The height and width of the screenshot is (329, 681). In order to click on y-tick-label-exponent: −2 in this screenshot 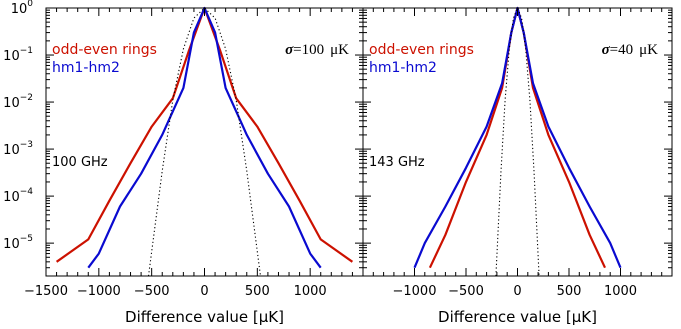, I will do `click(26, 98)`.